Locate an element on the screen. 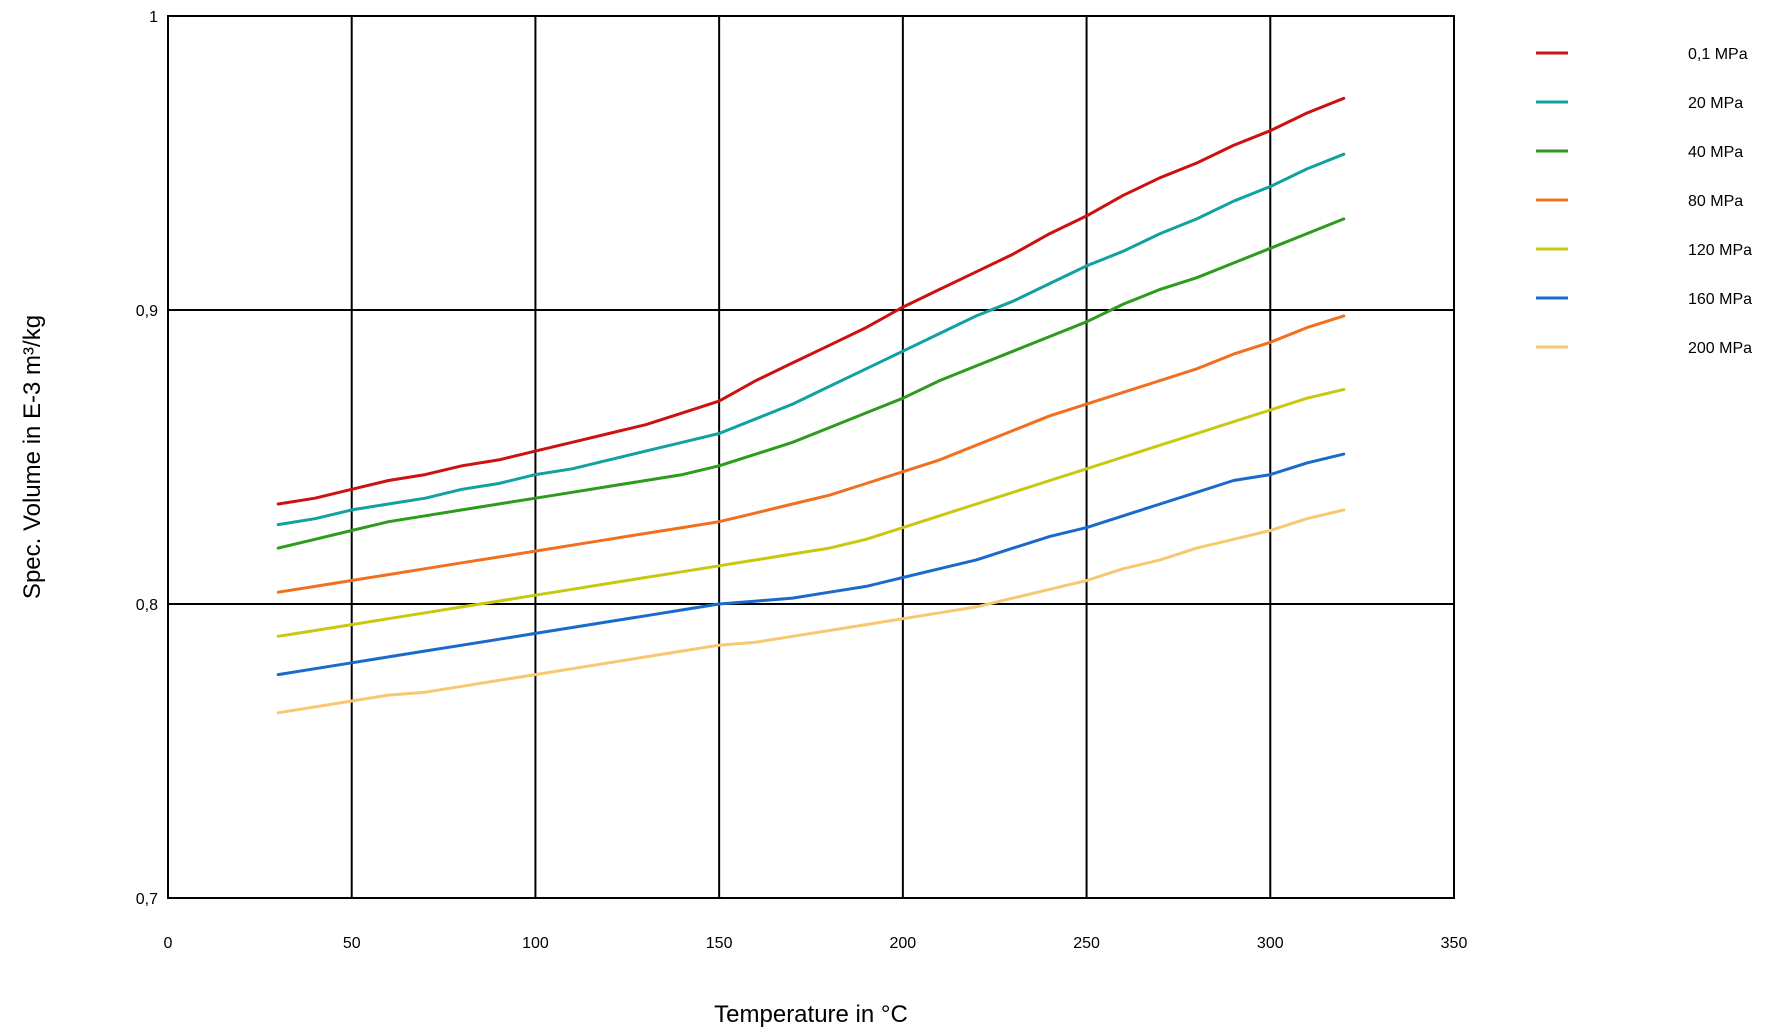 The width and height of the screenshot is (1784, 1035). x-axis-ticks: 0 50 100 150 200 250 300 350 is located at coordinates (816, 943).